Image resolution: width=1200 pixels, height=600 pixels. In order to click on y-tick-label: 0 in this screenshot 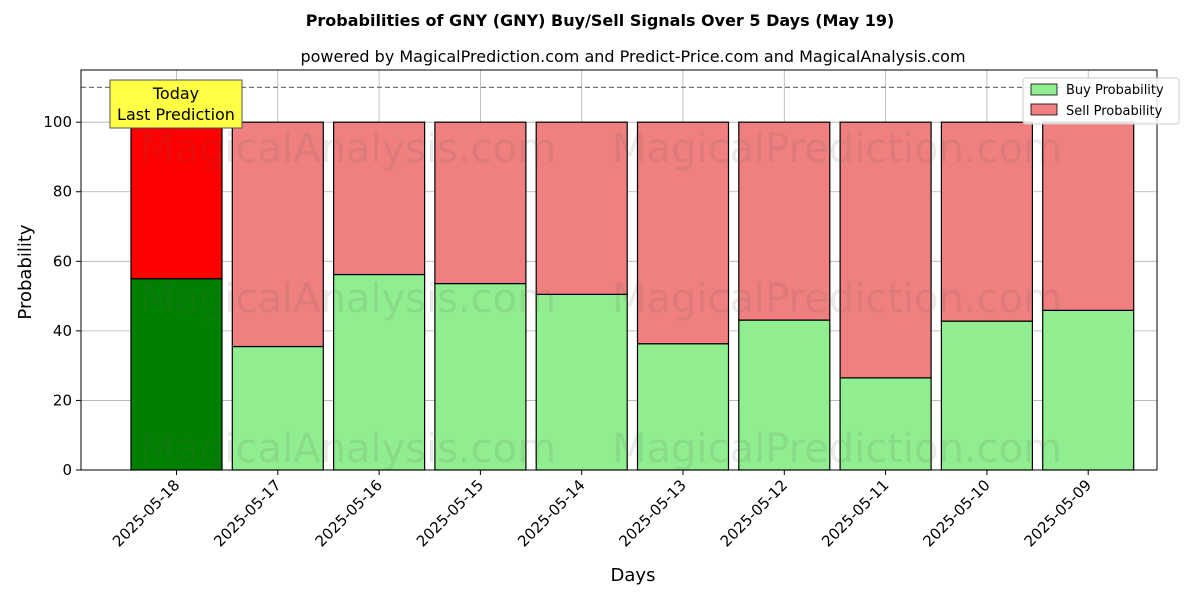, I will do `click(67, 470)`.